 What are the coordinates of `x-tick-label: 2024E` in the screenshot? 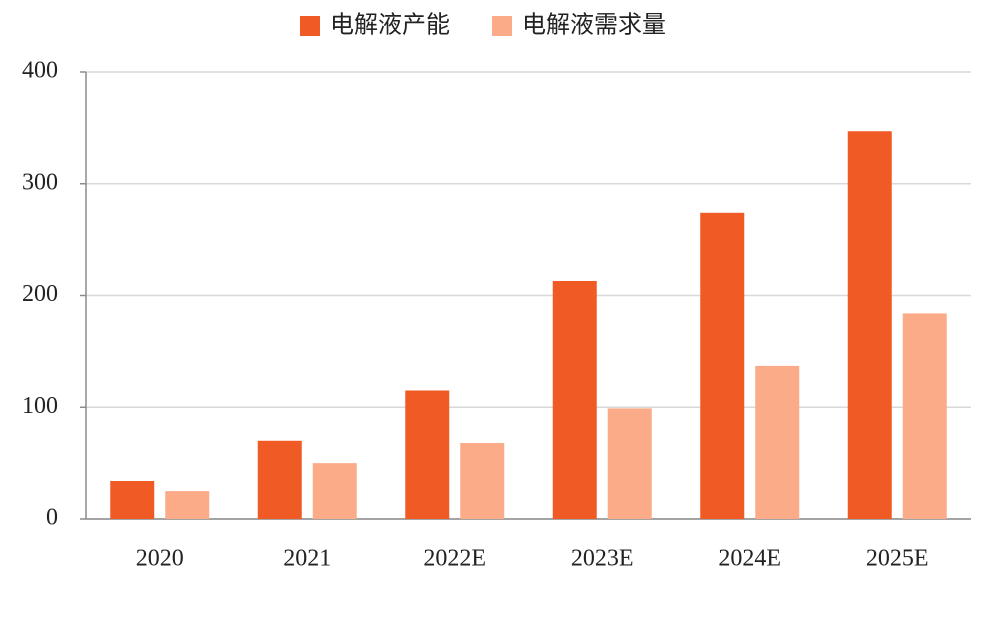 It's located at (749, 559).